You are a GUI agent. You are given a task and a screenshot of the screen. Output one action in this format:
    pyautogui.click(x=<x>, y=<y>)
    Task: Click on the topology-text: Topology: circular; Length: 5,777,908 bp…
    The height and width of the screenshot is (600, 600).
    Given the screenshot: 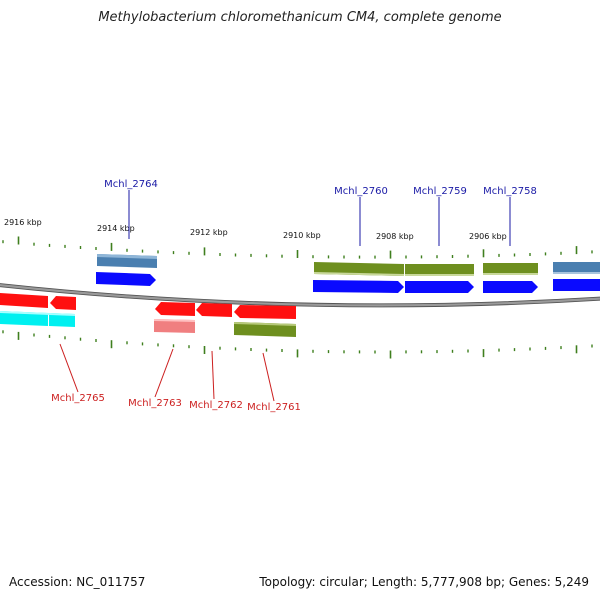 What is the action you would take?
    pyautogui.click(x=424, y=582)
    